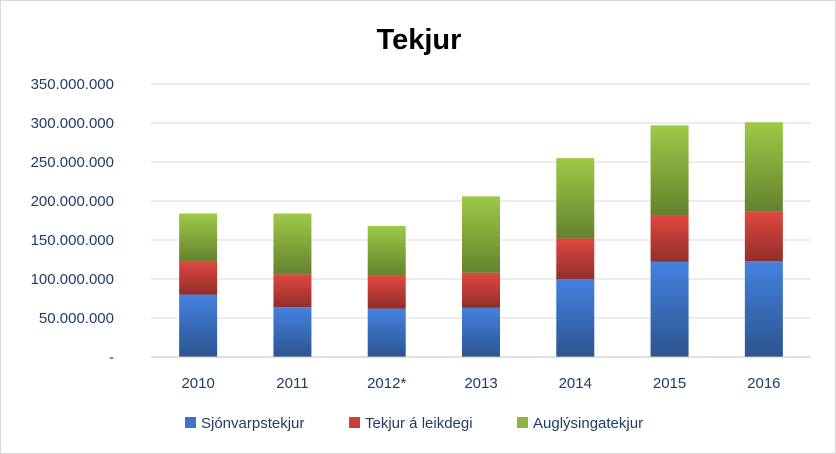 The width and height of the screenshot is (836, 454). Describe the element at coordinates (419, 423) in the screenshot. I see `legend-label: Tekjur á leikdegi` at that location.